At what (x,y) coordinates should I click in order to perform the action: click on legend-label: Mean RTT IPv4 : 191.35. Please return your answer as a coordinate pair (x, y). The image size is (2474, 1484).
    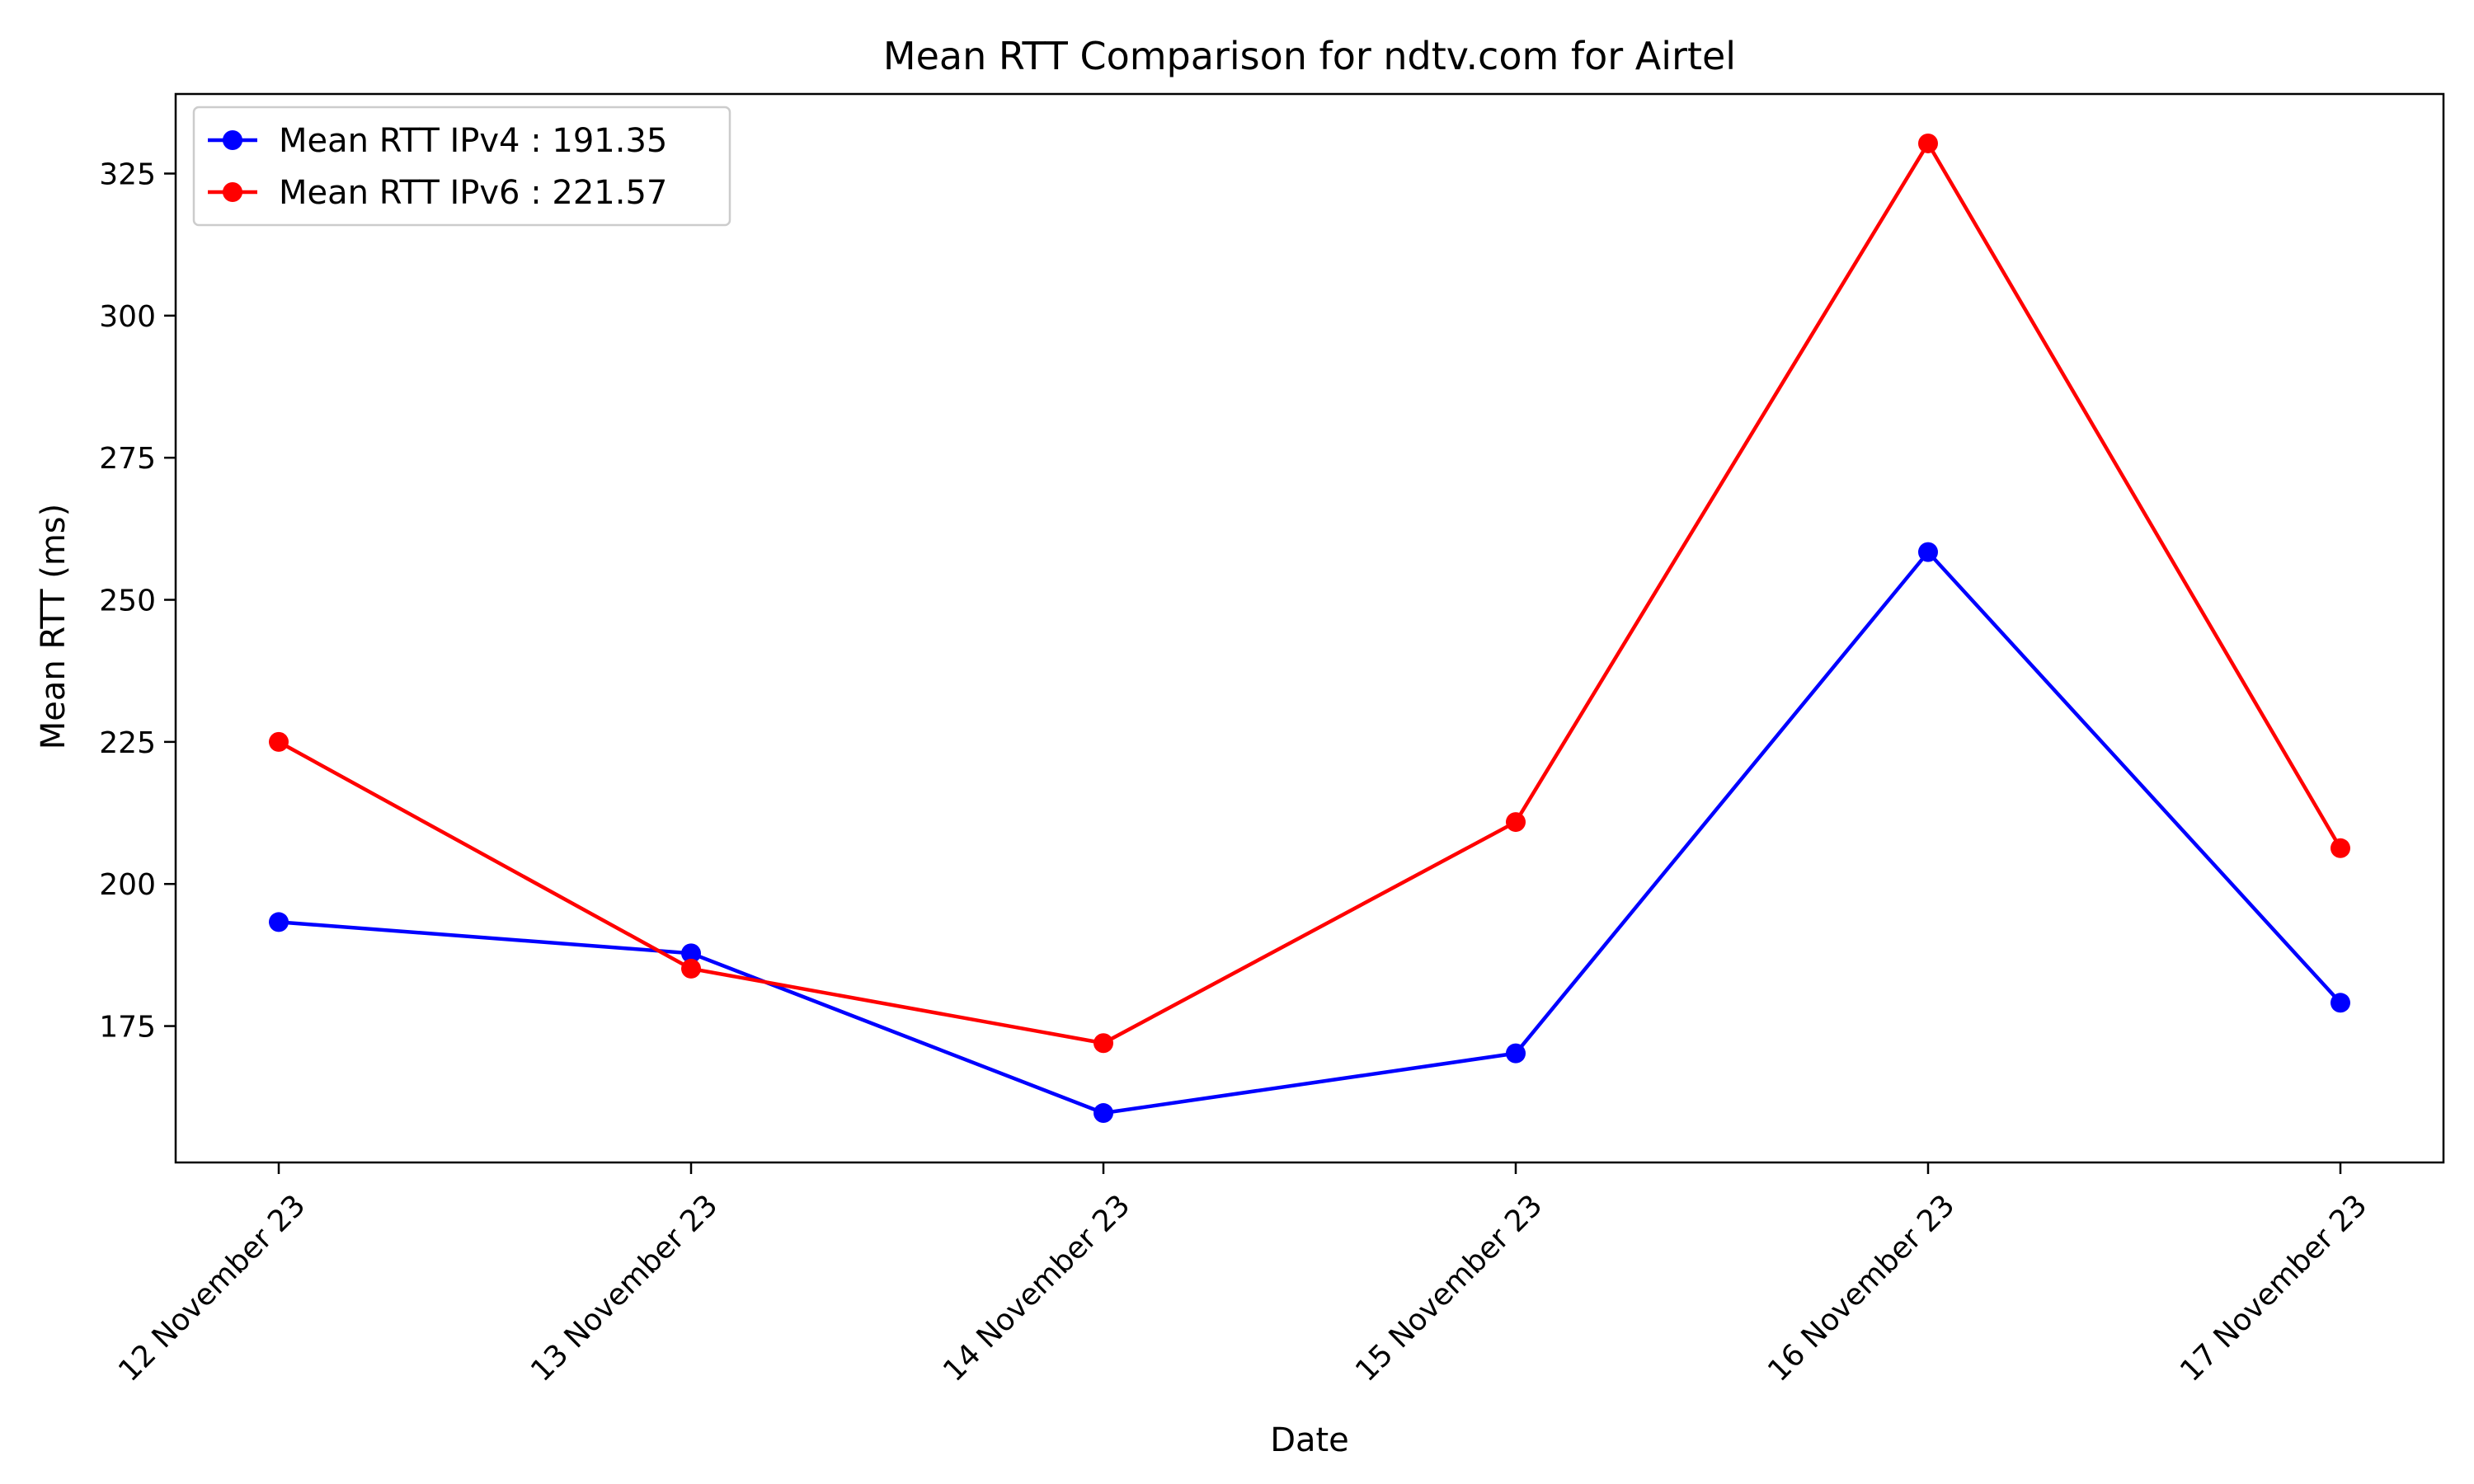
    Looking at the image, I should click on (473, 141).